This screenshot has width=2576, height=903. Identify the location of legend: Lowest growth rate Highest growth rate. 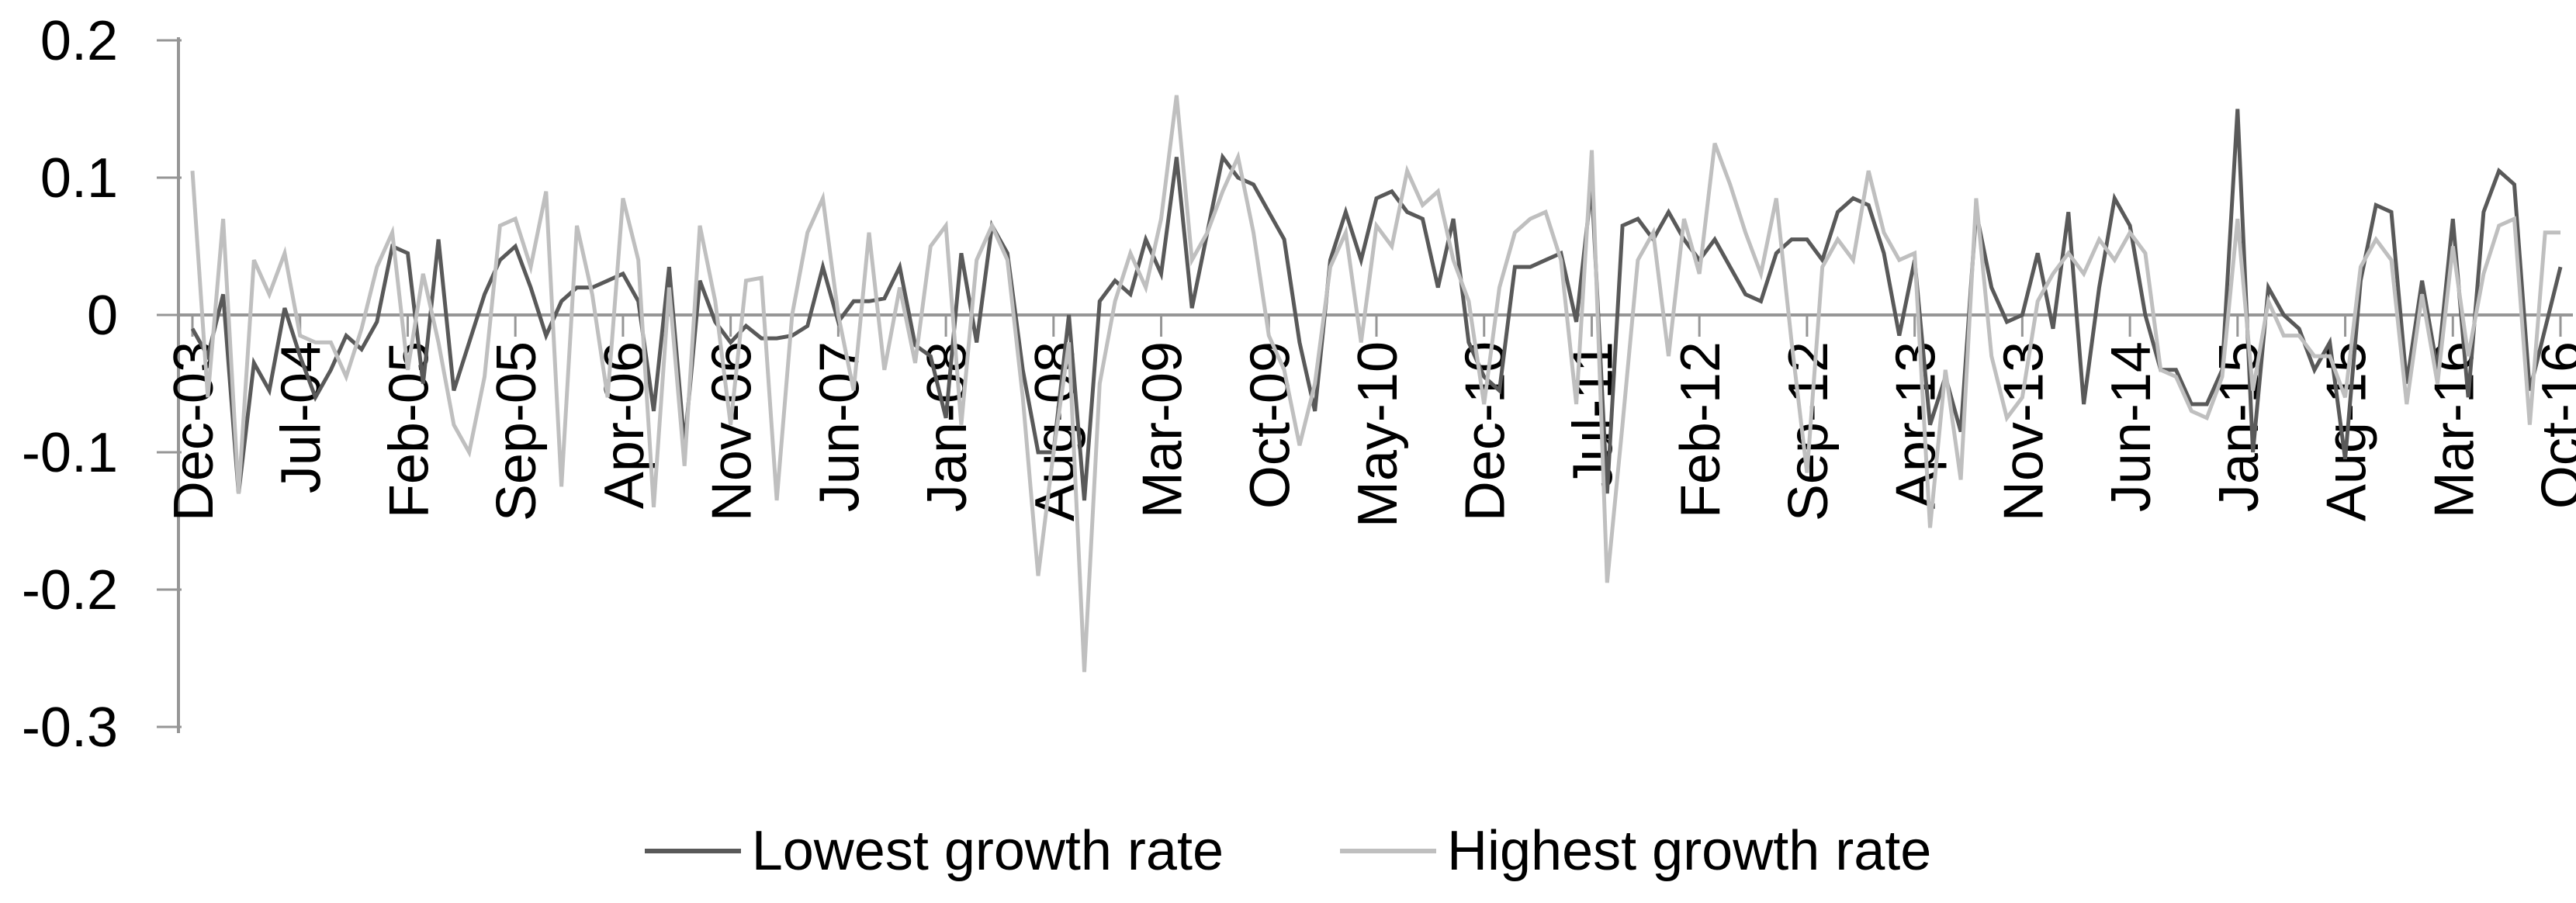
(1288, 851).